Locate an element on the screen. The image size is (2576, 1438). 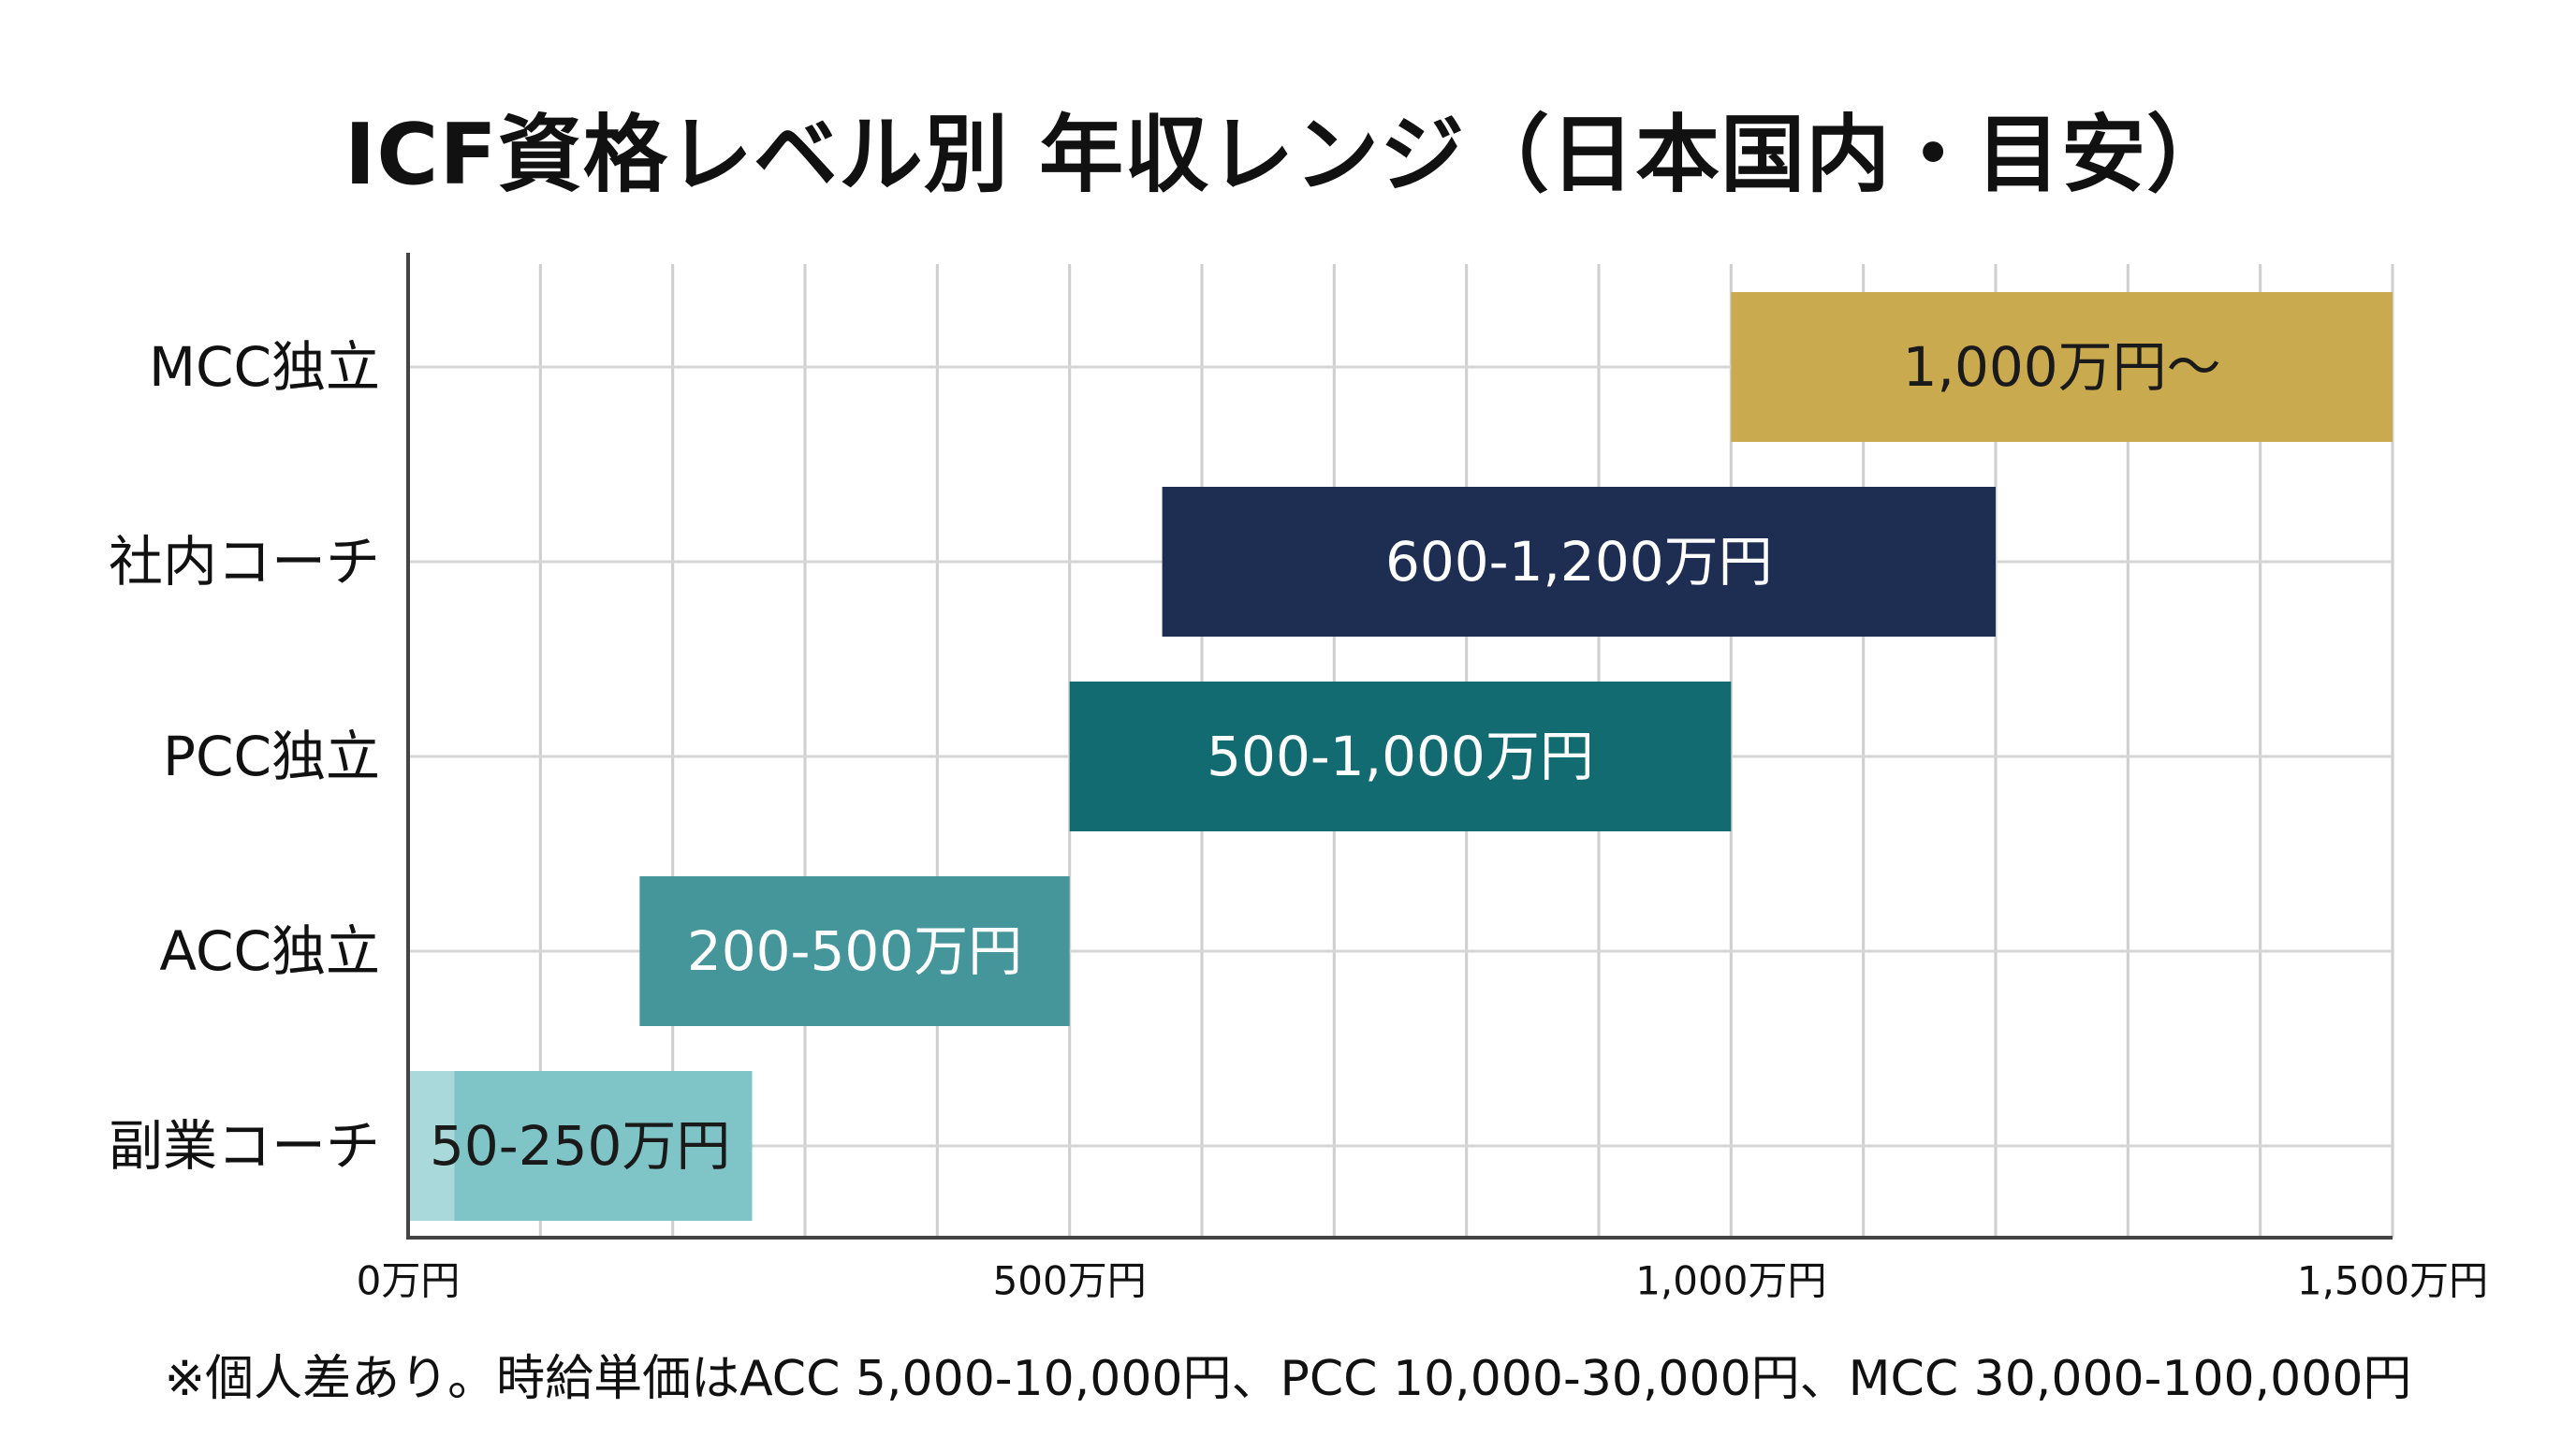
bar-value-label: 600-1,200万円 is located at coordinates (1579, 562).